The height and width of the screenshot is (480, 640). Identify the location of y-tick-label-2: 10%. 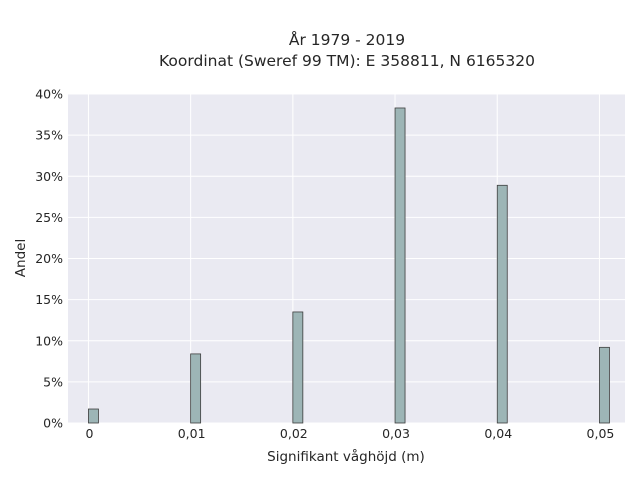
(49, 340).